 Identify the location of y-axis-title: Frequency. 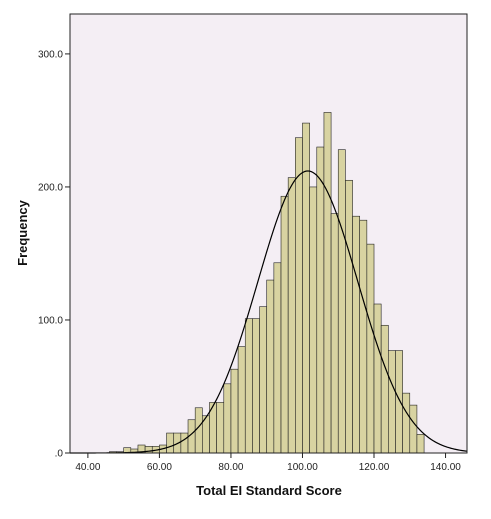
(22, 232).